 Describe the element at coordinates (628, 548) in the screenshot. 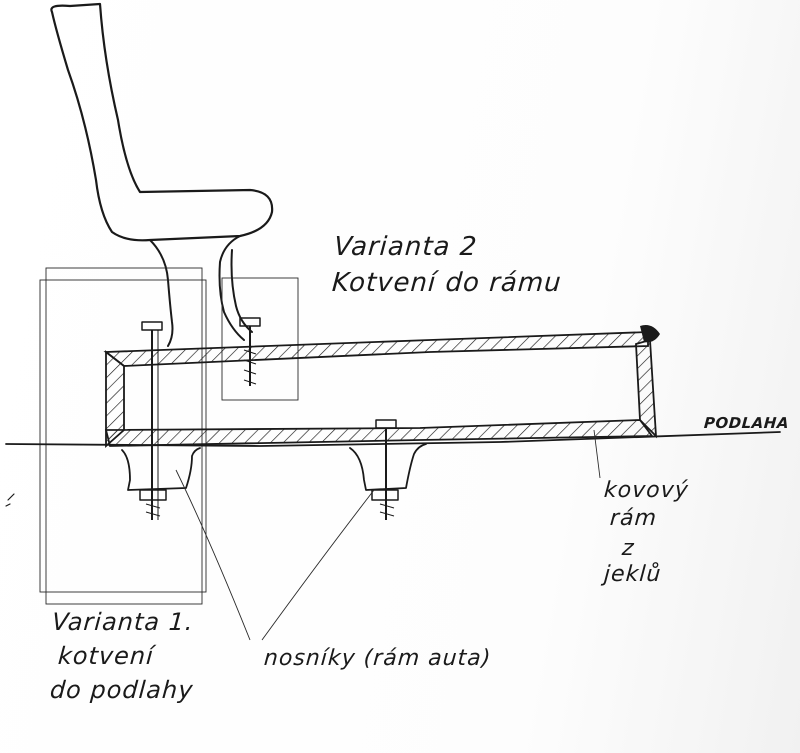

I see `frame-label-3: z` at that location.